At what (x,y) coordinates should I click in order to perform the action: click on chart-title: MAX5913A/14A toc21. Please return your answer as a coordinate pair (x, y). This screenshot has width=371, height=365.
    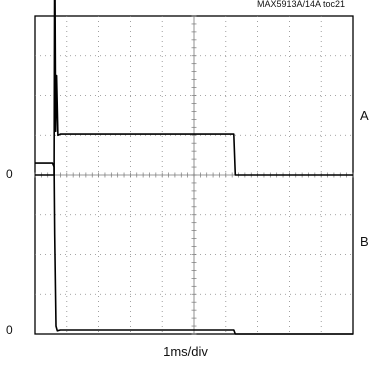
    Looking at the image, I should click on (301, 4).